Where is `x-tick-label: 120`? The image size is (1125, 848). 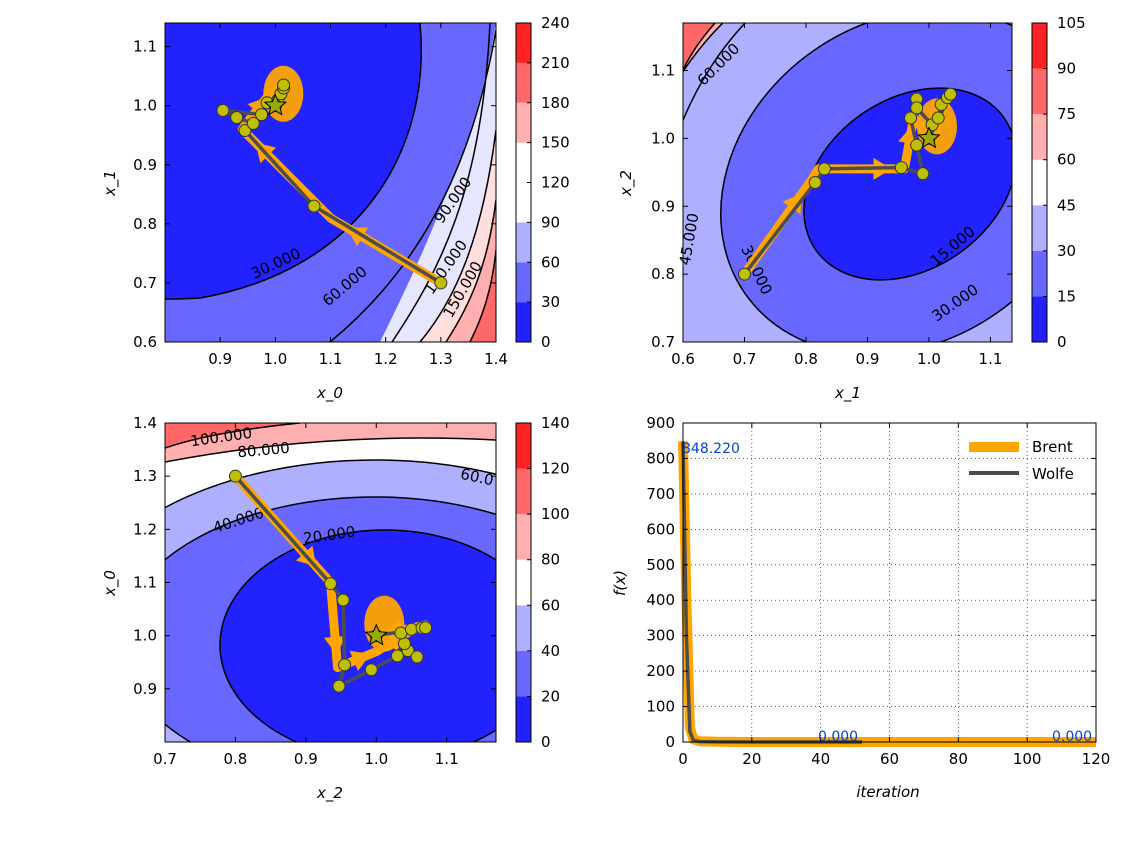 x-tick-label: 120 is located at coordinates (1096, 759).